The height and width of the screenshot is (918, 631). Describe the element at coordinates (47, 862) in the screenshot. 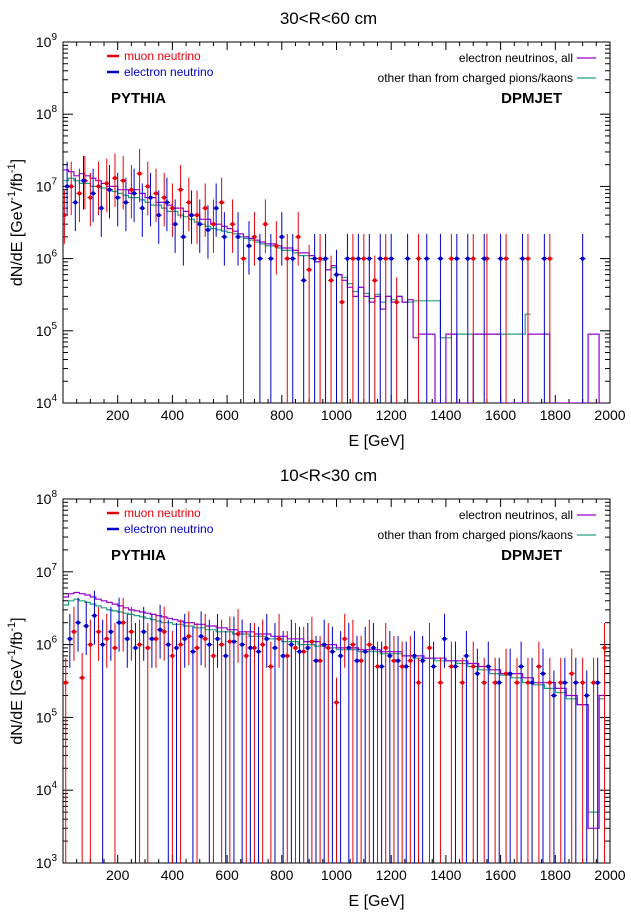

I see `y-tick-label: 10³` at that location.